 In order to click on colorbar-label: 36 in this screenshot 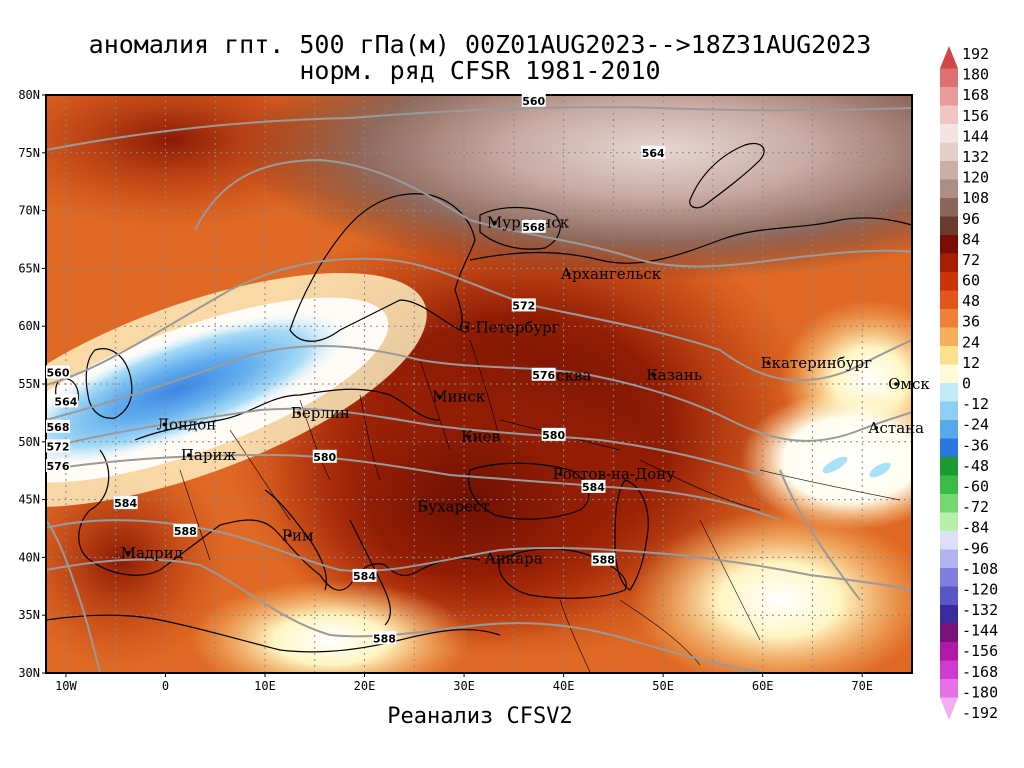, I will do `click(971, 322)`.